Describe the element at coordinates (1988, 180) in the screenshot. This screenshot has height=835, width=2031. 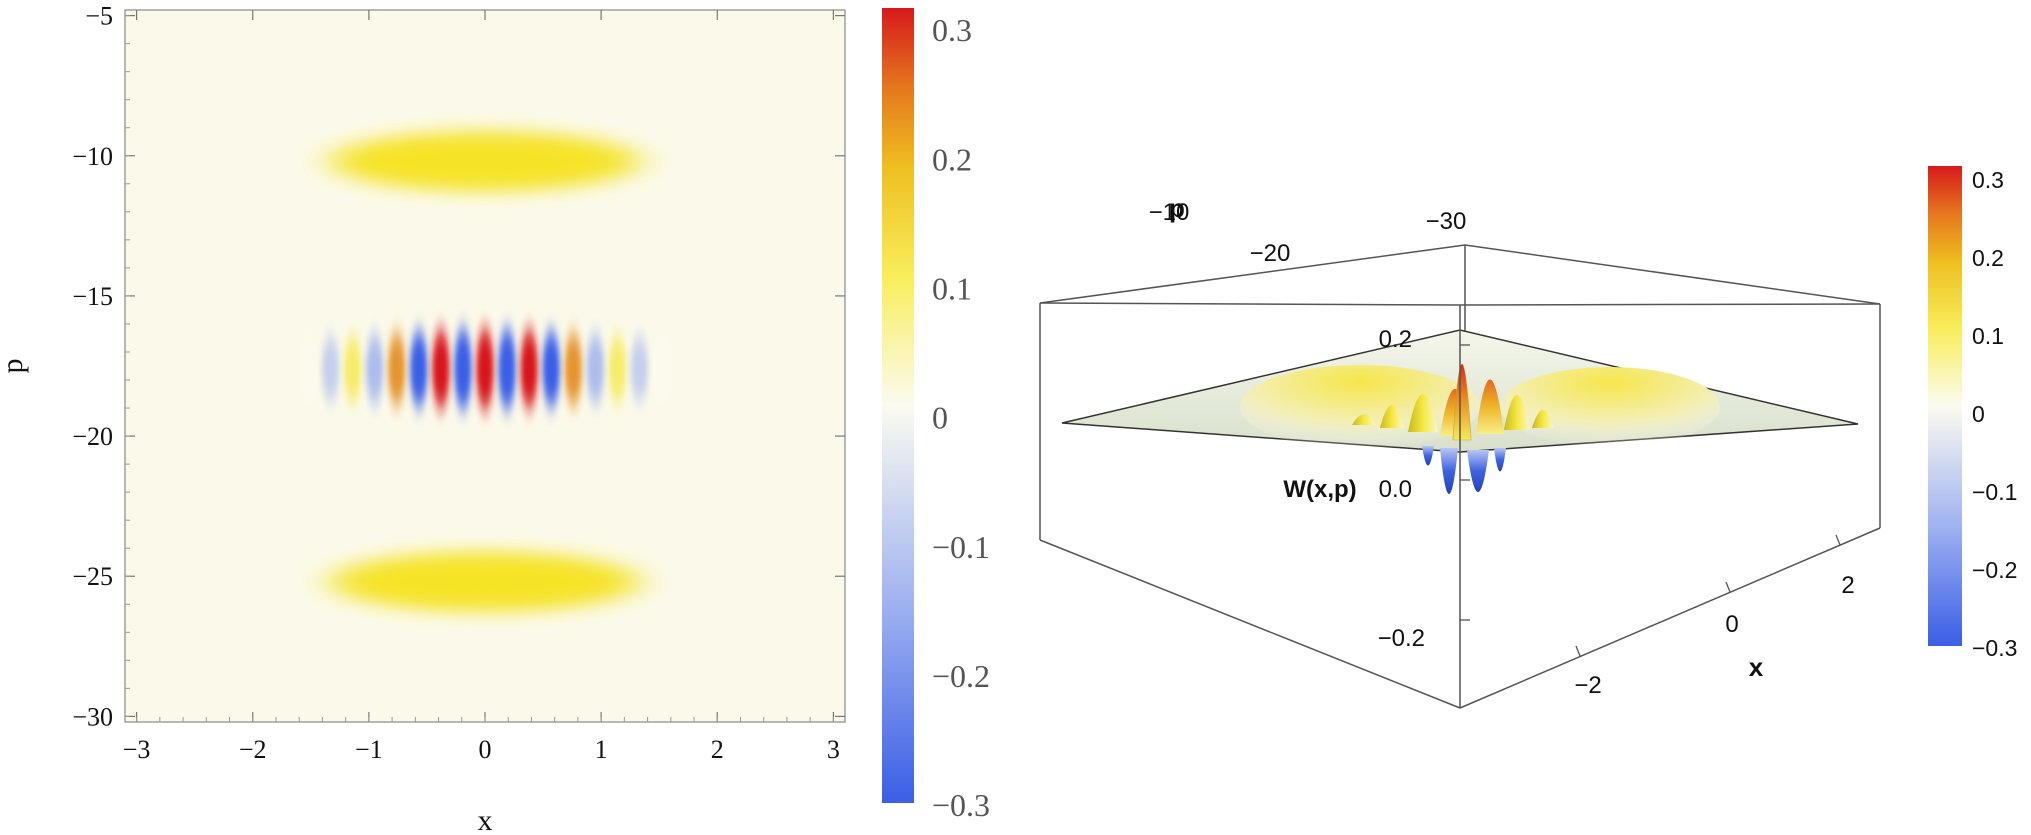
I see `colorbar-right-tick-label: 0.3` at that location.